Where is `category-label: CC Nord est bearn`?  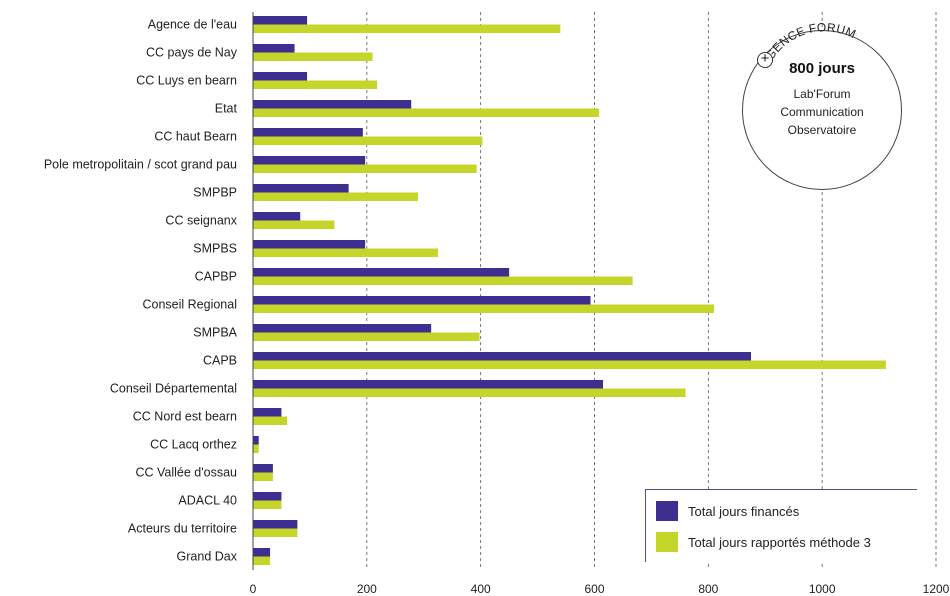 category-label: CC Nord est bearn is located at coordinates (185, 417).